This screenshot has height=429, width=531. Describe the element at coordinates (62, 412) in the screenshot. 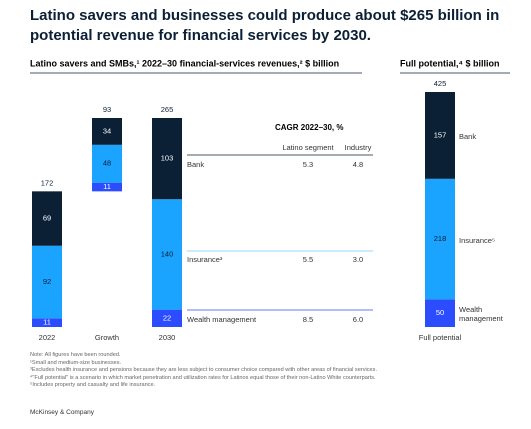

I see `source: McKinsey & Company` at that location.